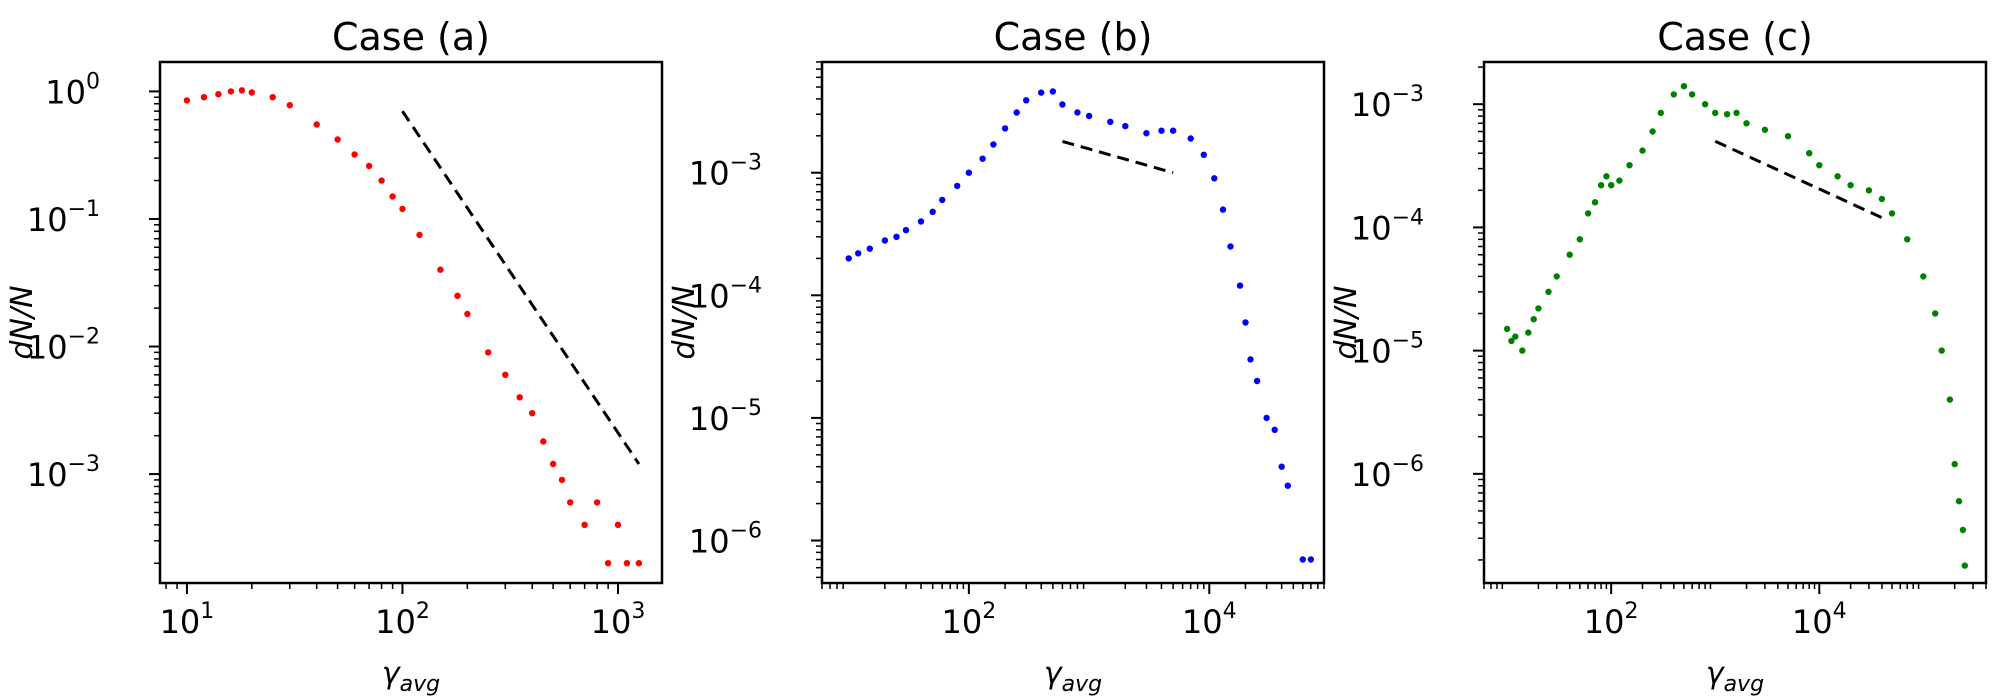 The image size is (2000, 700). Describe the element at coordinates (72, 90) in the screenshot. I see `y-tick-label: 10⁰` at that location.